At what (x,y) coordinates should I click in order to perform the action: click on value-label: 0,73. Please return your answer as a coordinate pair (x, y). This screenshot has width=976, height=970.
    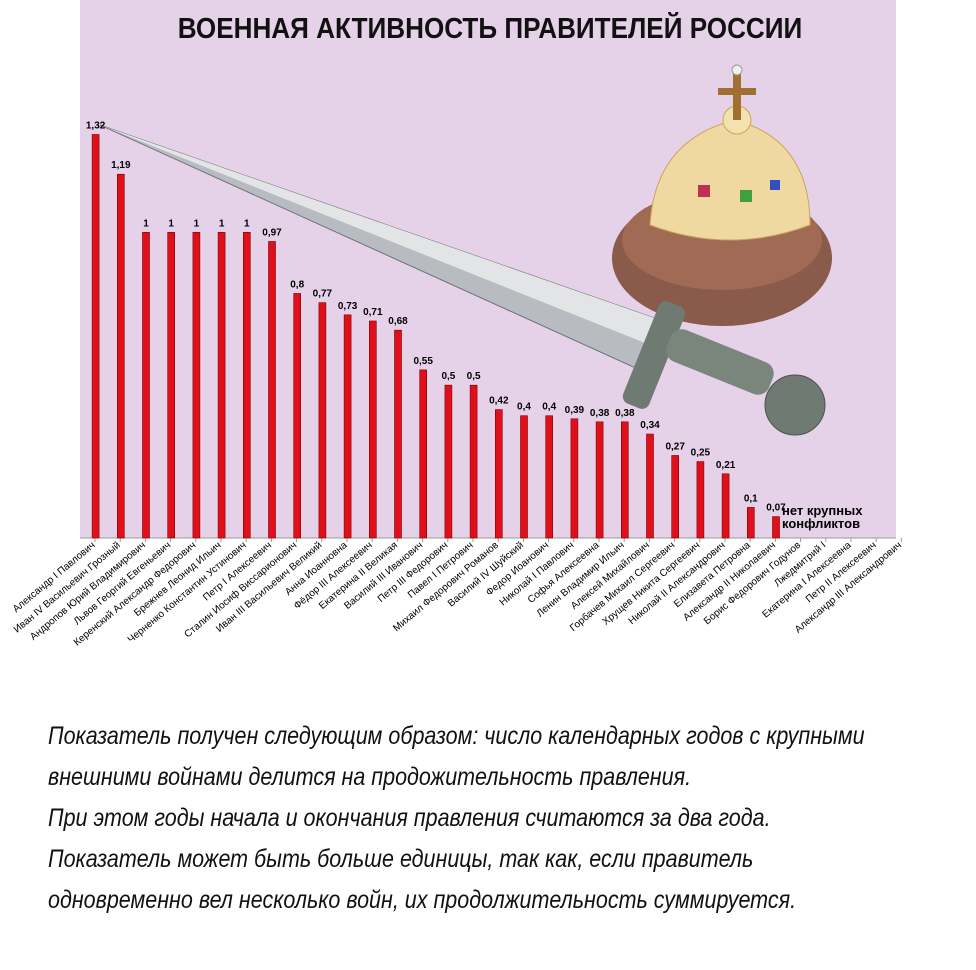
    Looking at the image, I should click on (348, 306).